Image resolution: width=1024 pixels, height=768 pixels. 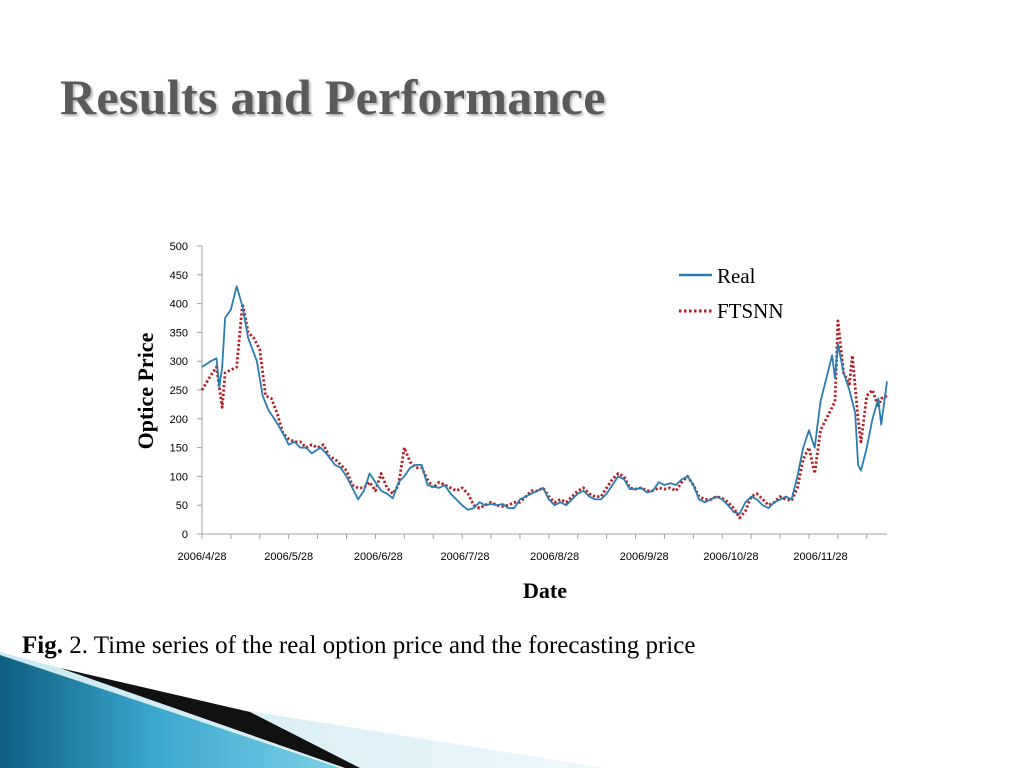 What do you see at coordinates (820, 557) in the screenshot?
I see `x-tick-label: 2006/11/28` at bounding box center [820, 557].